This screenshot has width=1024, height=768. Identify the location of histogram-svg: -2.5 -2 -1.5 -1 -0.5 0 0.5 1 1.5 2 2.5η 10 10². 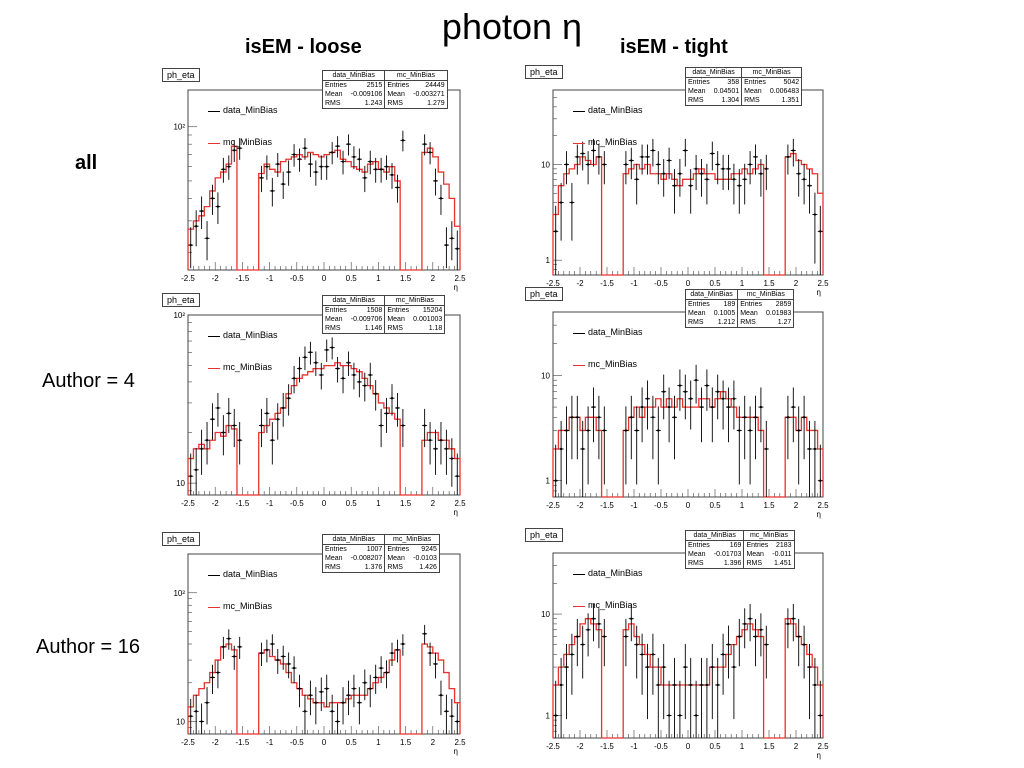
(319, 414).